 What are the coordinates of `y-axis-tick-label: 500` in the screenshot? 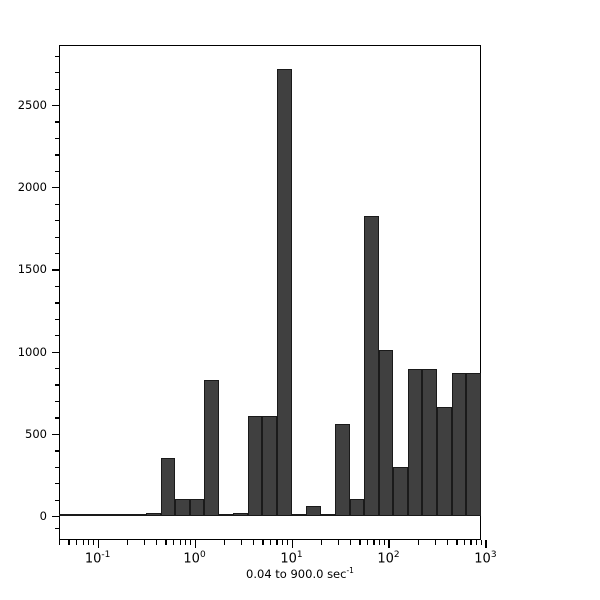 It's located at (36, 433).